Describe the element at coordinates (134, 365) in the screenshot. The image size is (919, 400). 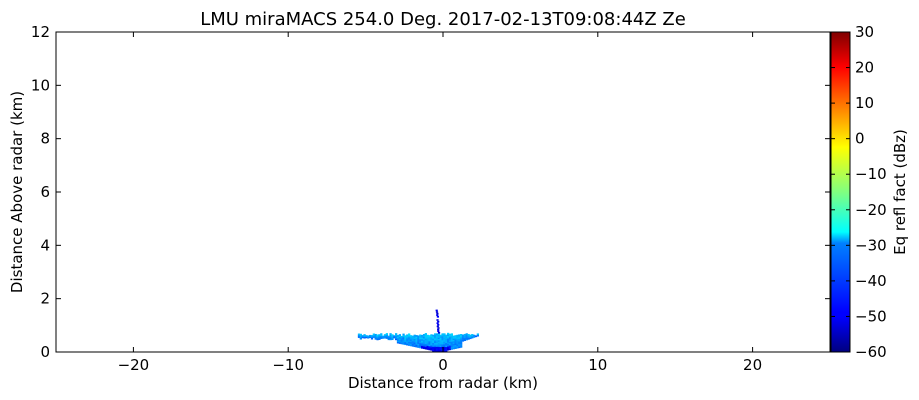
I see `x-tick-label: −20` at that location.